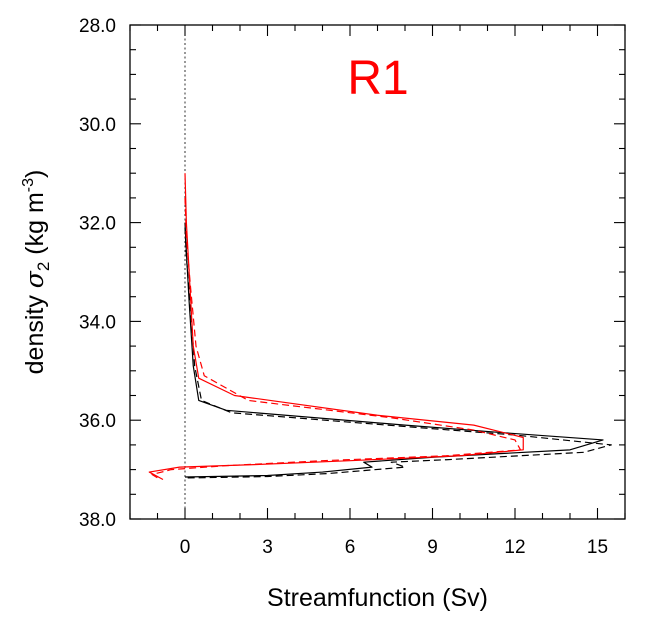  Describe the element at coordinates (97, 125) in the screenshot. I see `y-tick-label: 30.0` at that location.